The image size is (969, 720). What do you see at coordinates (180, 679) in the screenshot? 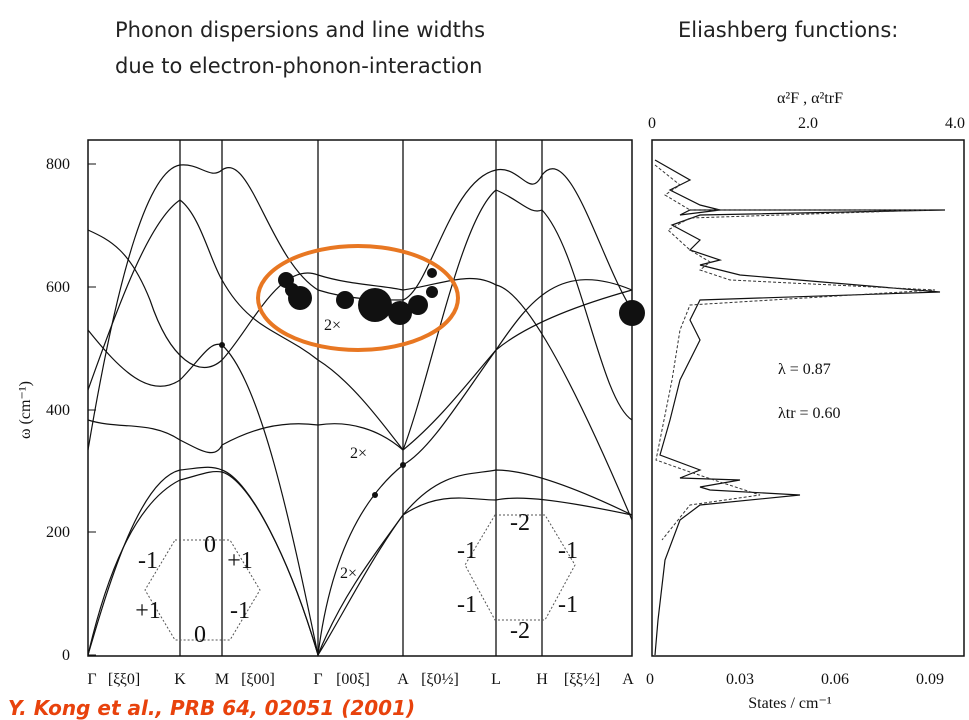
I see `x-tick-label: K` at bounding box center [180, 679].